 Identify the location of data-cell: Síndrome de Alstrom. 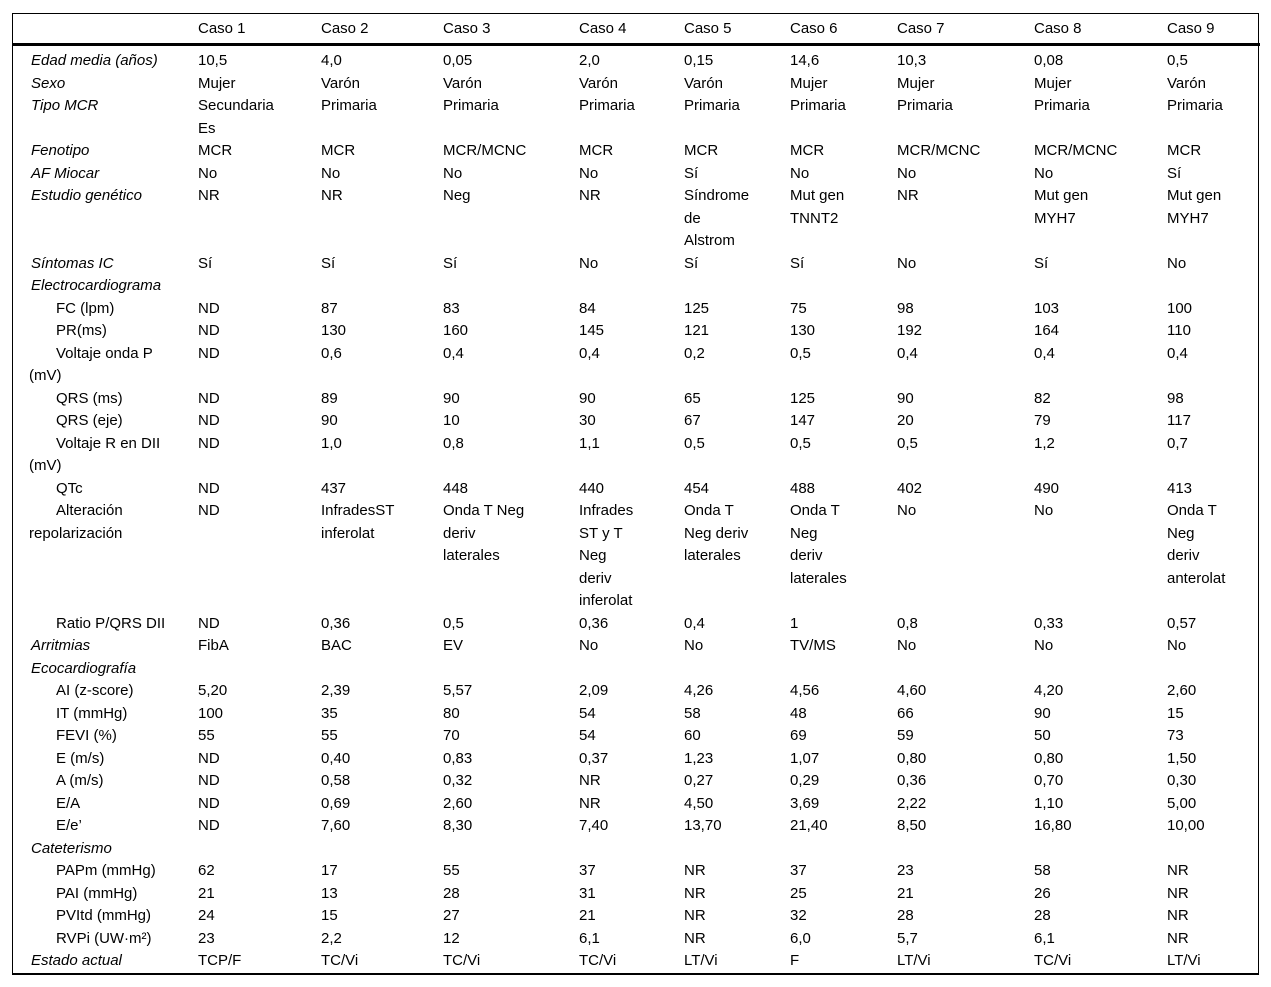
(717, 218).